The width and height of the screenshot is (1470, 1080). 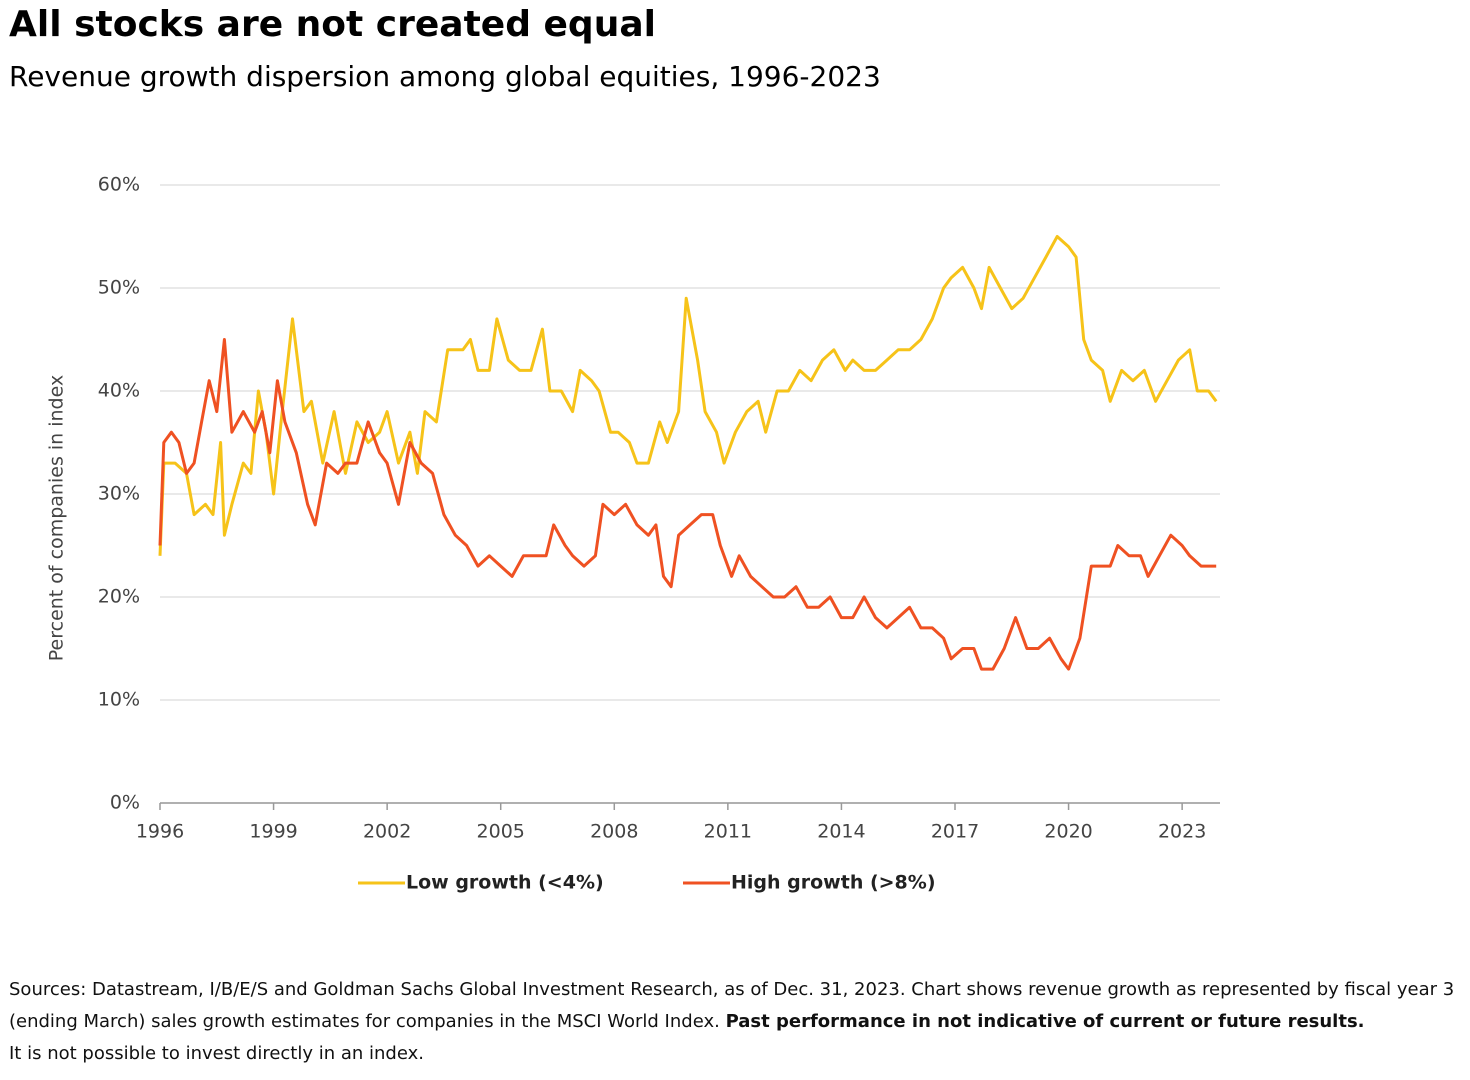 I want to click on x-tick-label: 2002, so click(x=387, y=832).